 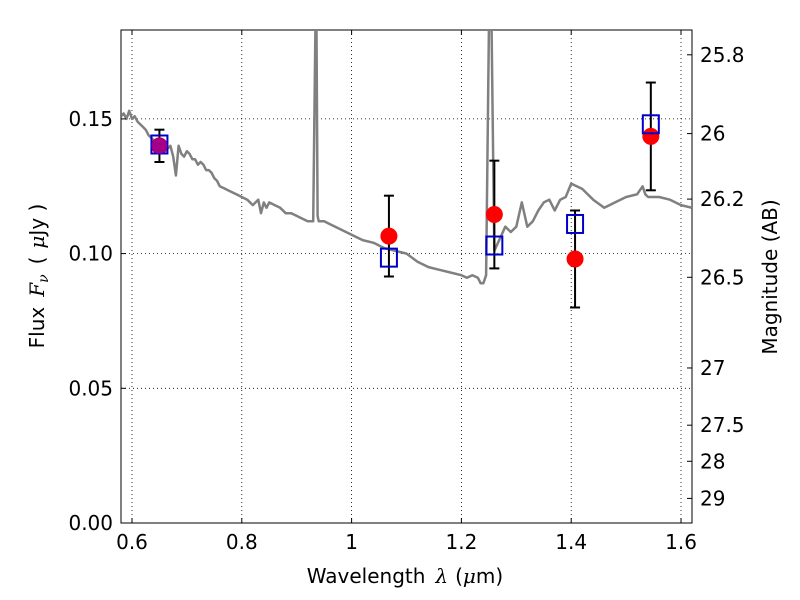 I want to click on mag-tick-label: 27, so click(x=712, y=368).